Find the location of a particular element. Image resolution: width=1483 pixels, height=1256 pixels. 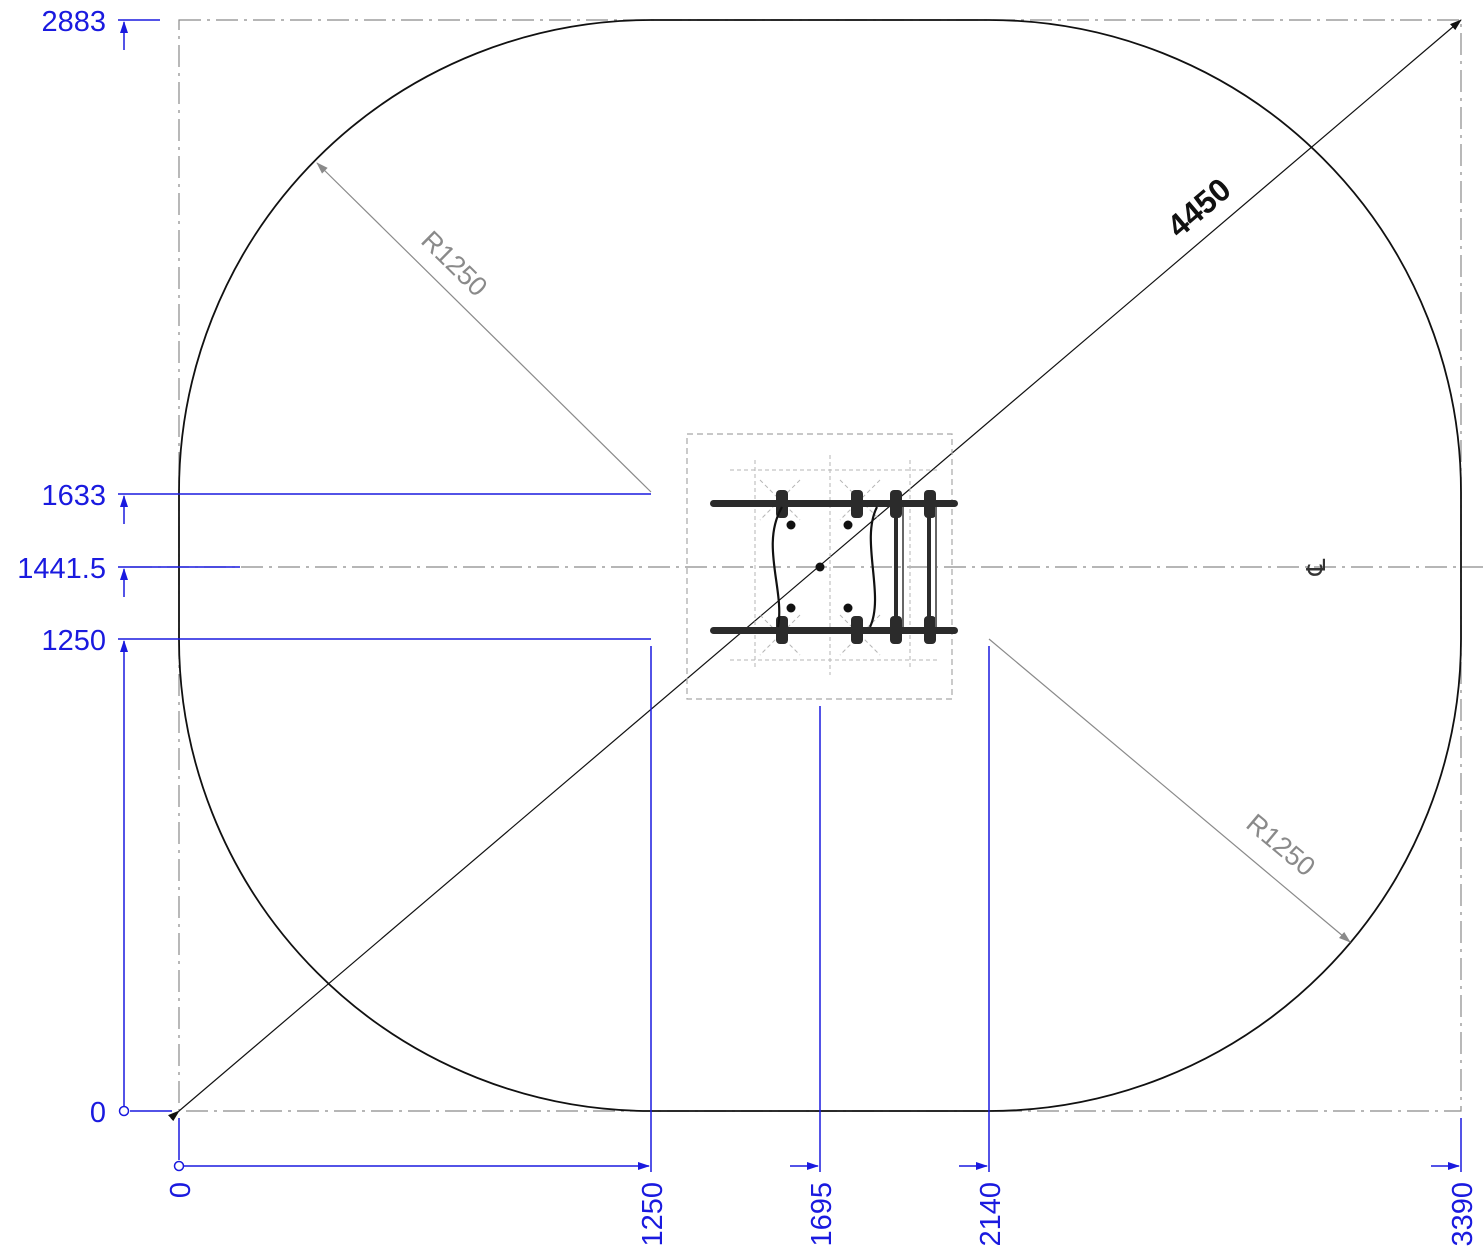

y-label-2883: 2883 is located at coordinates (73, 22).